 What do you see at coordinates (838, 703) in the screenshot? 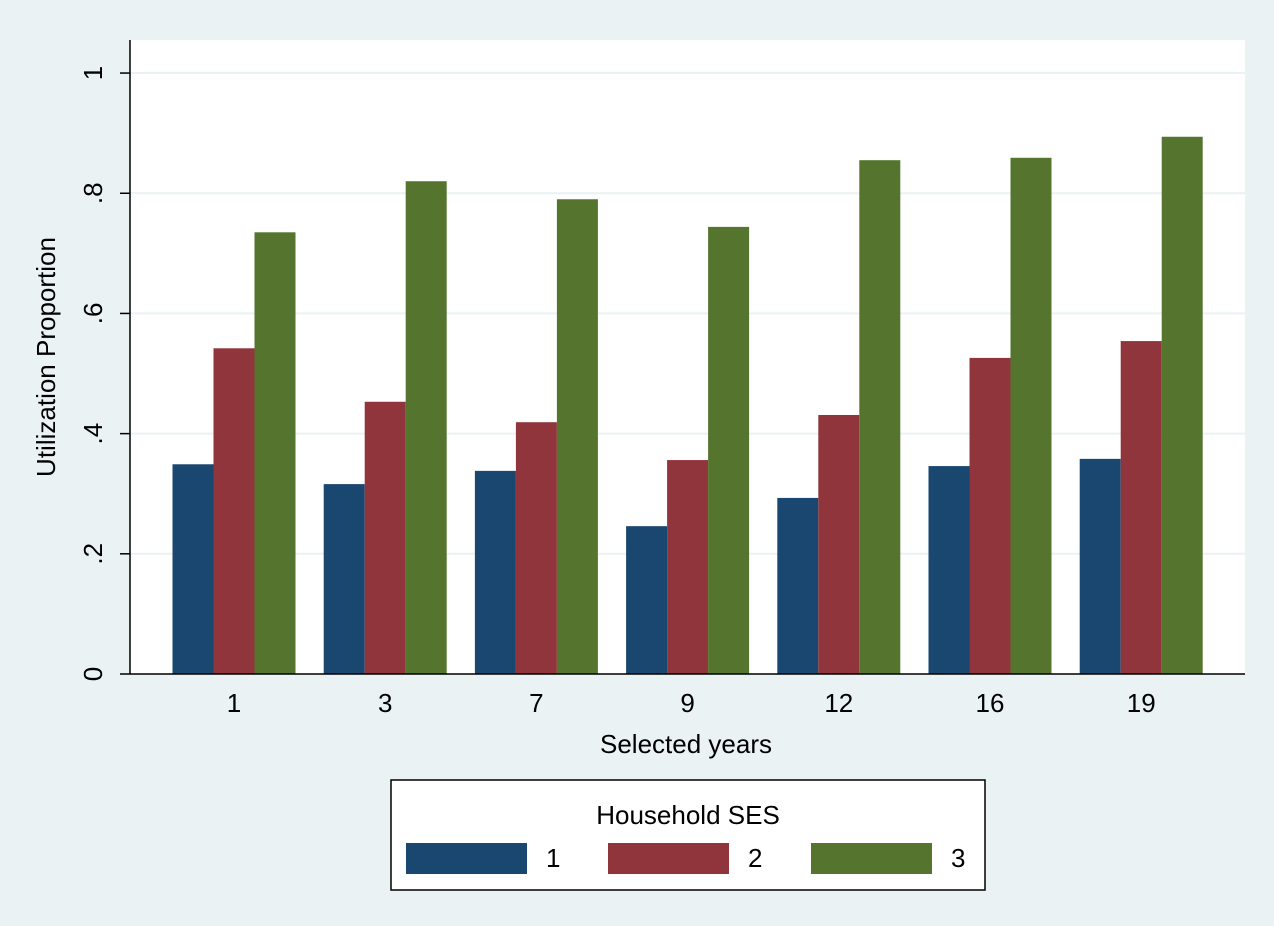
I see `x-tick-label: 12` at bounding box center [838, 703].